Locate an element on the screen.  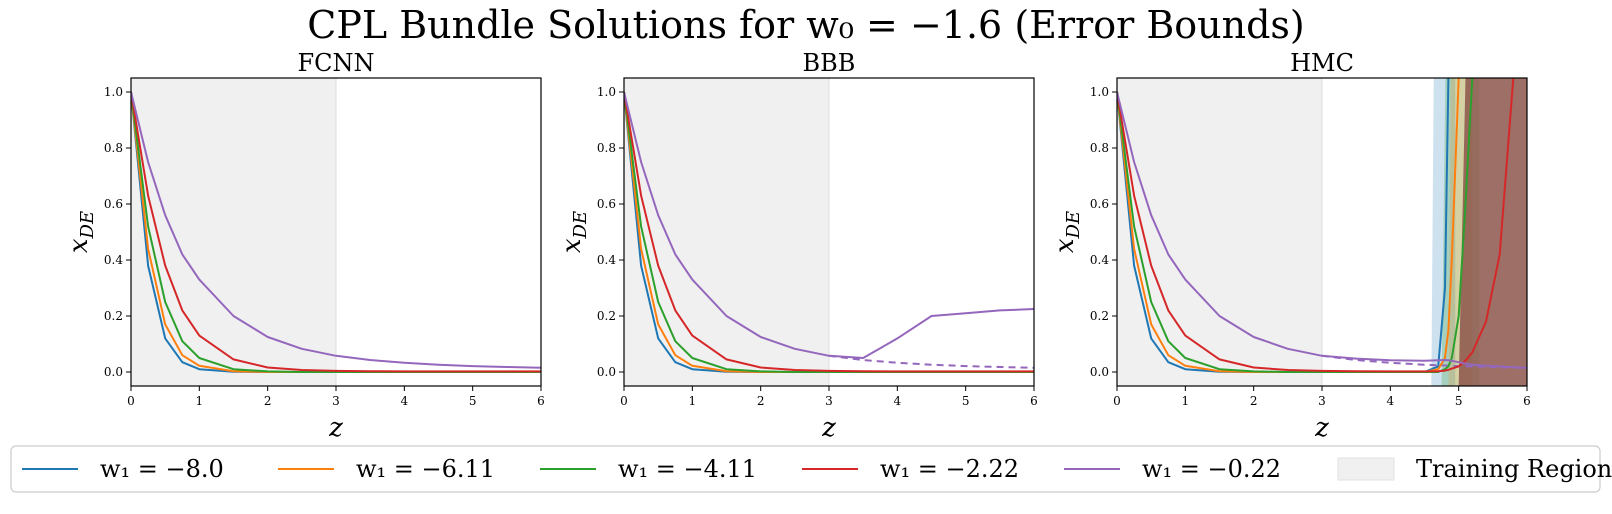
reference-line is located at coordinates (931, 361).